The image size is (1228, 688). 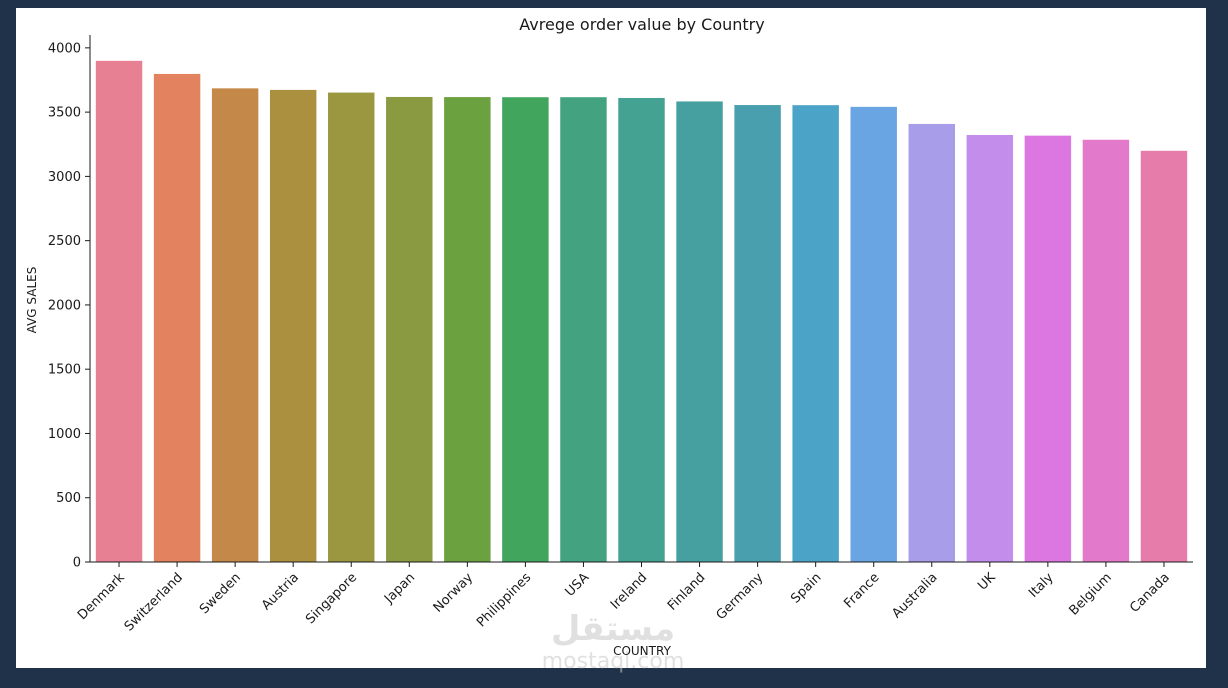 What do you see at coordinates (32, 300) in the screenshot?
I see `y-axis-label: AVG SALES` at bounding box center [32, 300].